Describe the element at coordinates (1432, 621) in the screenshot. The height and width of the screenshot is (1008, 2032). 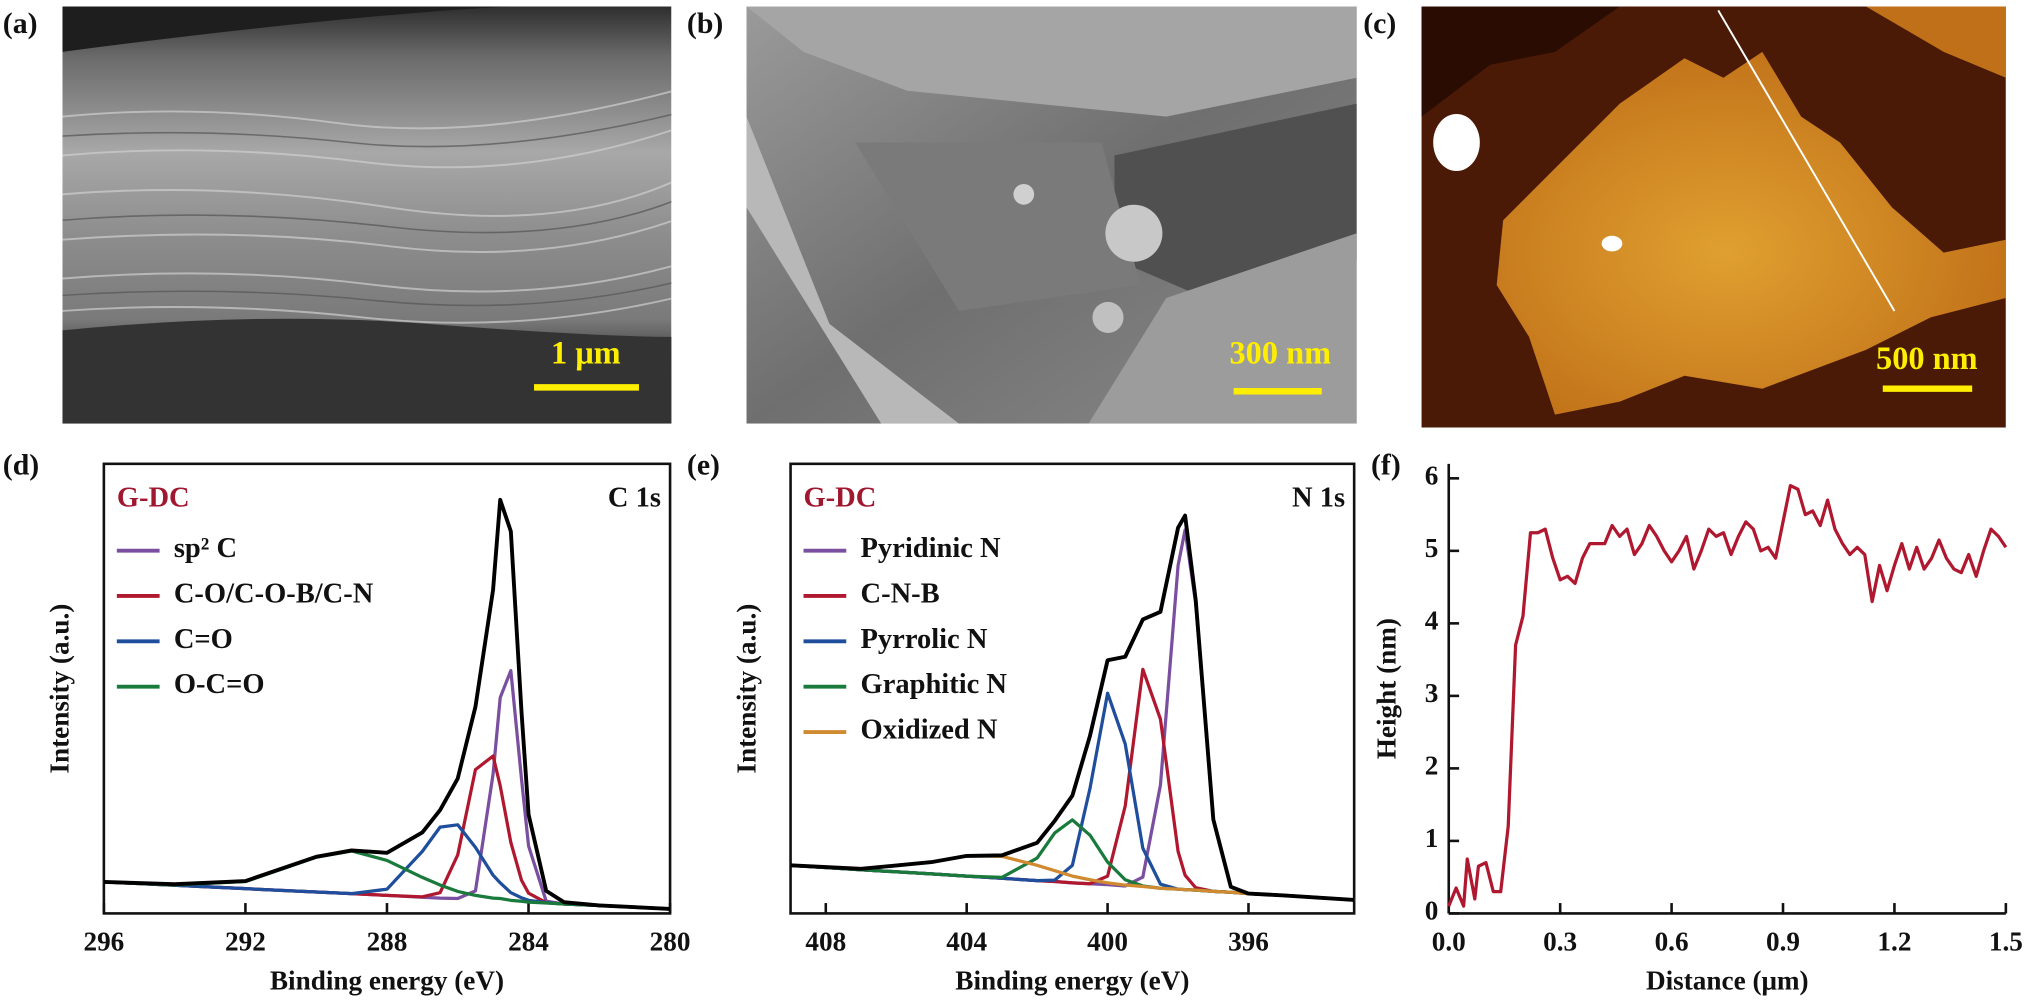
I see `y-tick-label: 4` at that location.